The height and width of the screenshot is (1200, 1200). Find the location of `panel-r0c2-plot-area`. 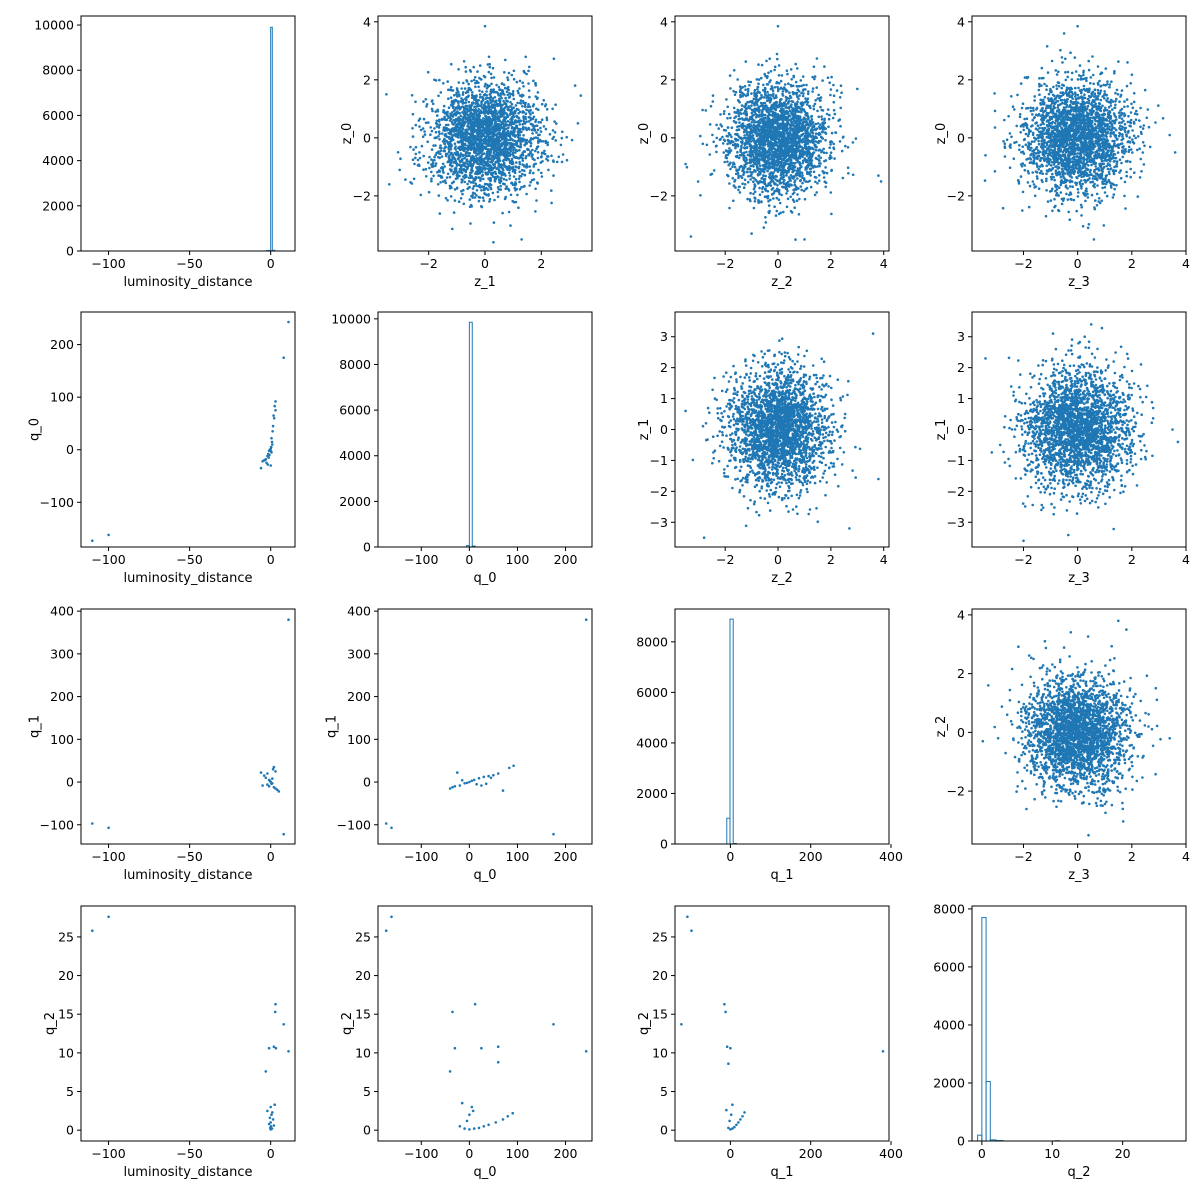

panel-r0c2-plot-area is located at coordinates (783, 132).